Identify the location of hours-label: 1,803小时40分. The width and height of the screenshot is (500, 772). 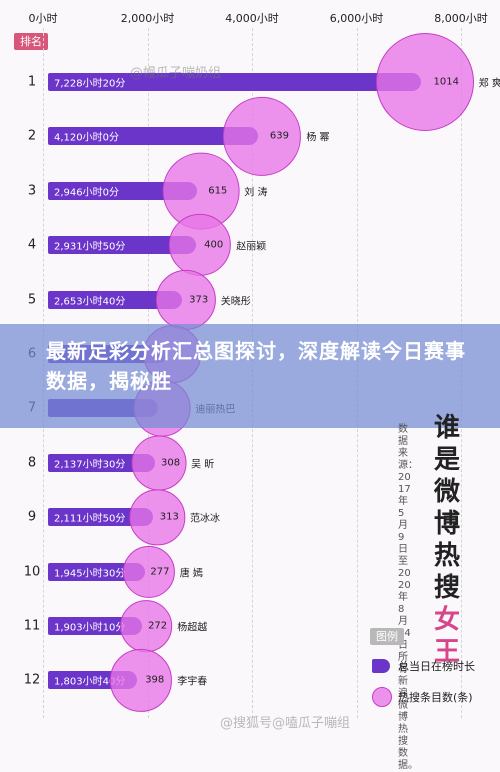
(90, 682).